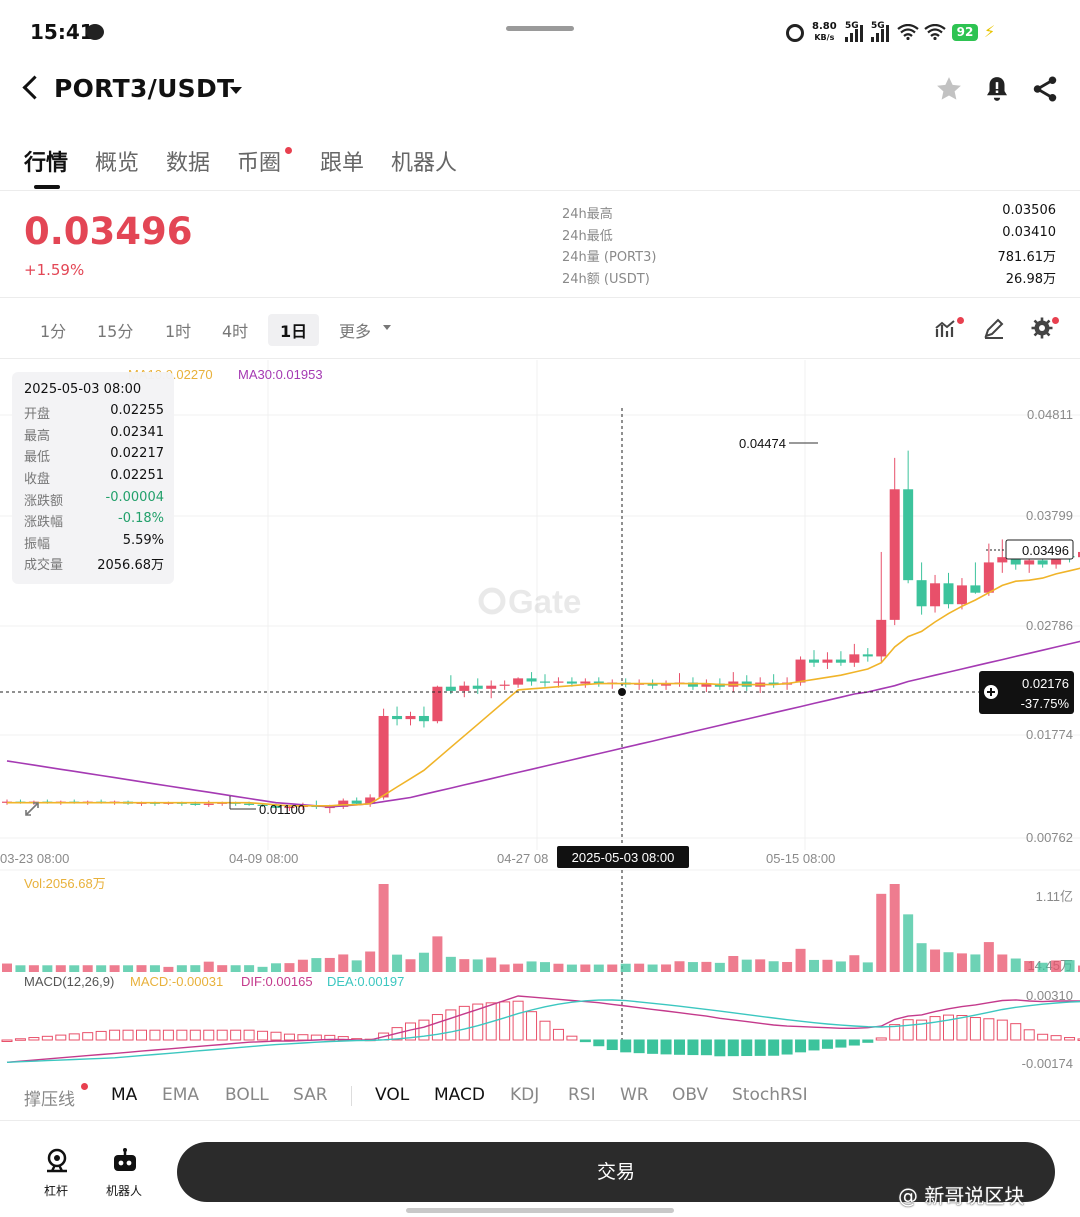  I want to click on indicator-rsi: RSI, so click(582, 1095).